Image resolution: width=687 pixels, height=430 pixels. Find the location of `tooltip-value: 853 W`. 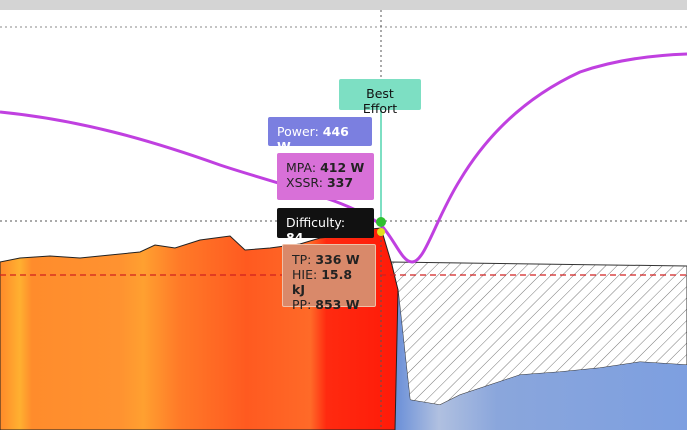

tooltip-value: 853 W is located at coordinates (337, 304).